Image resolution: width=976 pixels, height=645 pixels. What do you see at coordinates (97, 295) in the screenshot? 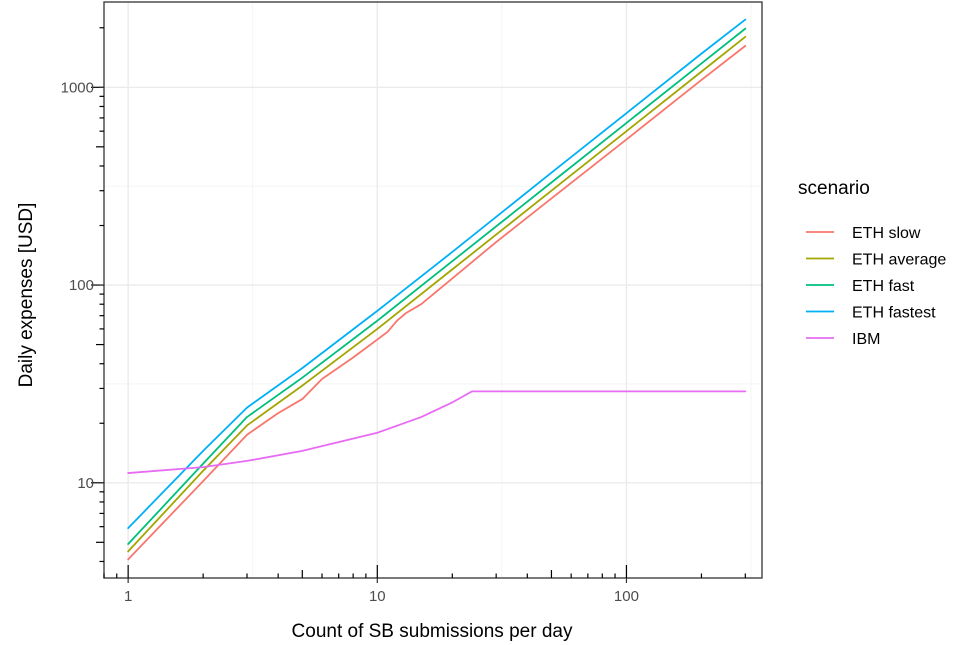
I see `y-axis-ticks` at bounding box center [97, 295].